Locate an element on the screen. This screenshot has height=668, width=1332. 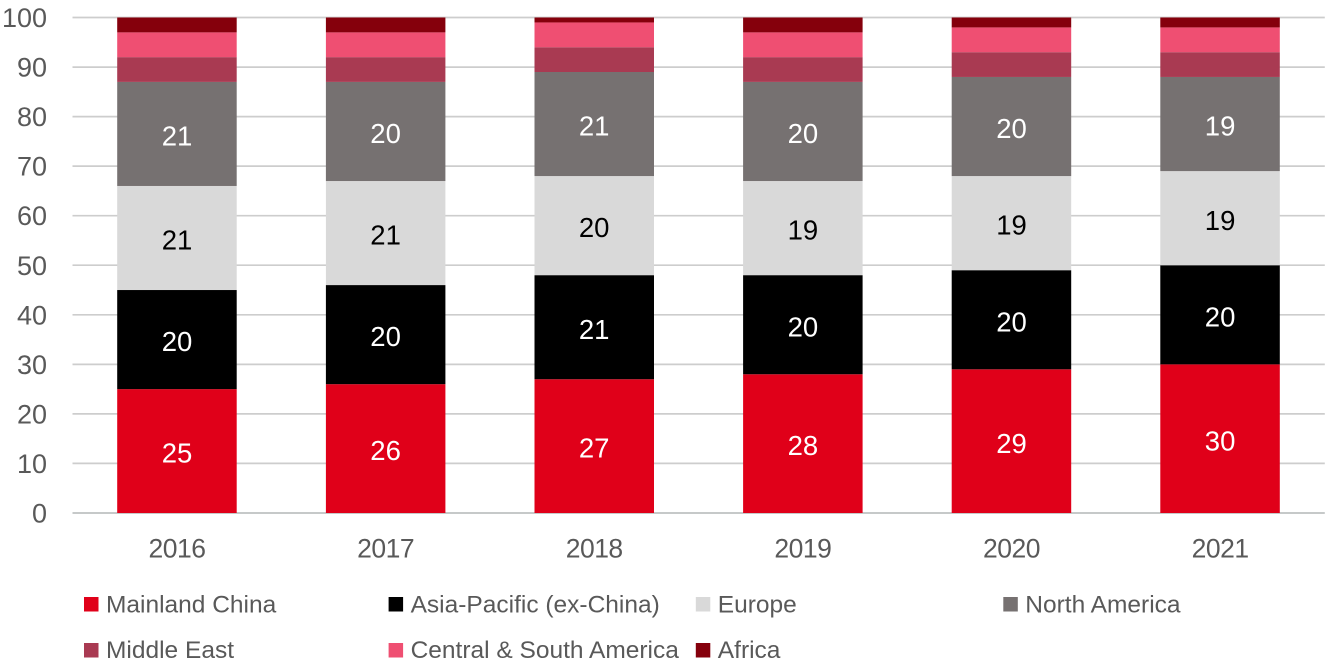
svg-text: Middle East is located at coordinates (170, 650).